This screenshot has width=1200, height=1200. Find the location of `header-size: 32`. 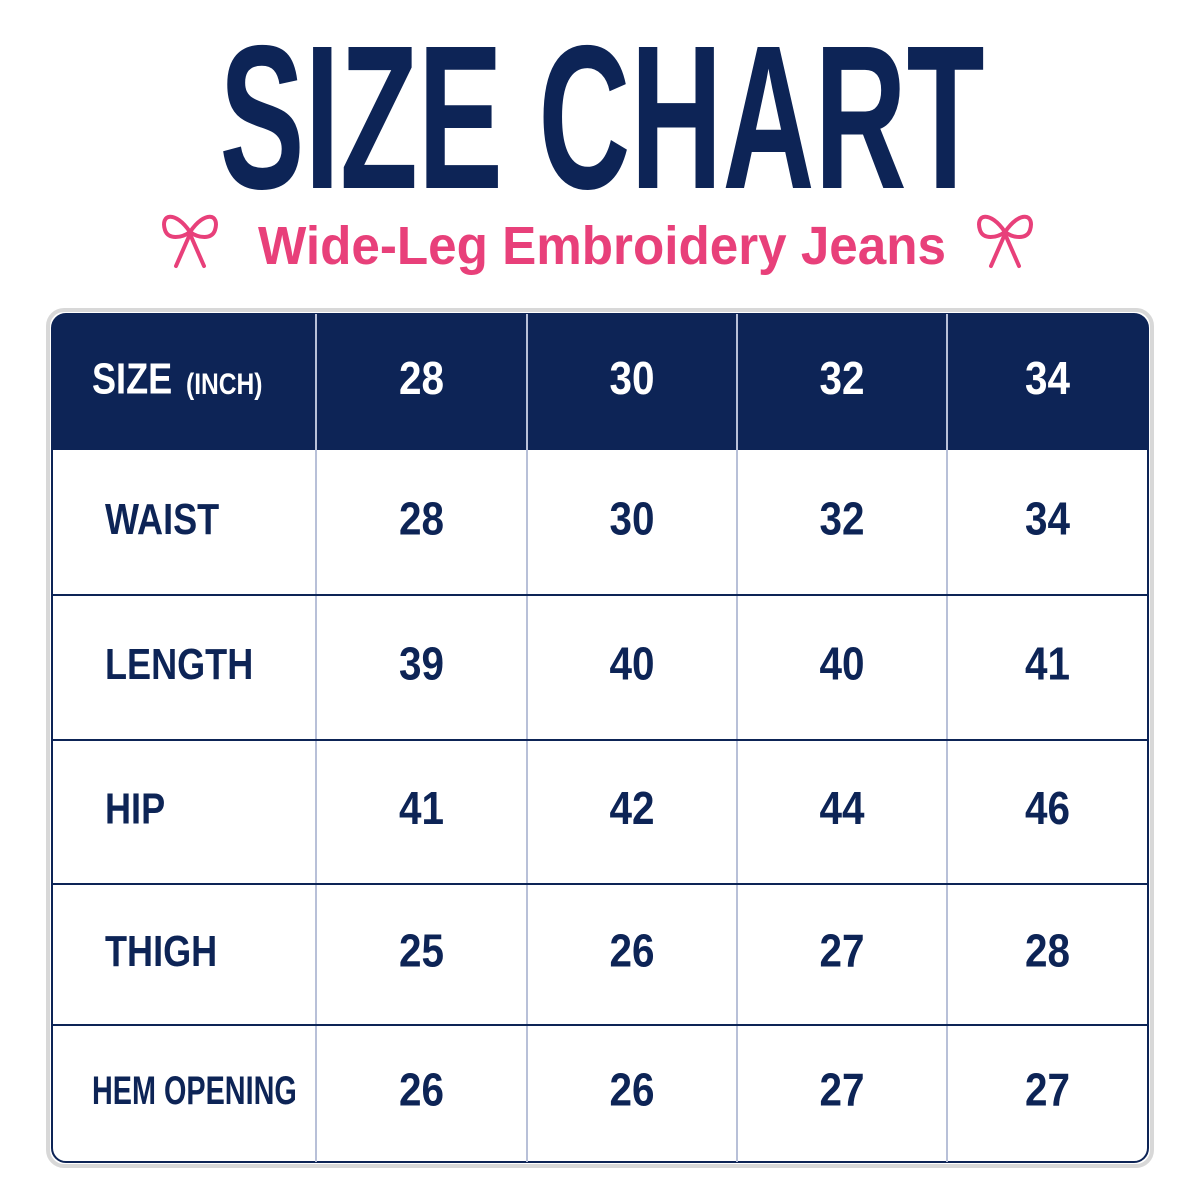

header-size: 32 is located at coordinates (841, 379).